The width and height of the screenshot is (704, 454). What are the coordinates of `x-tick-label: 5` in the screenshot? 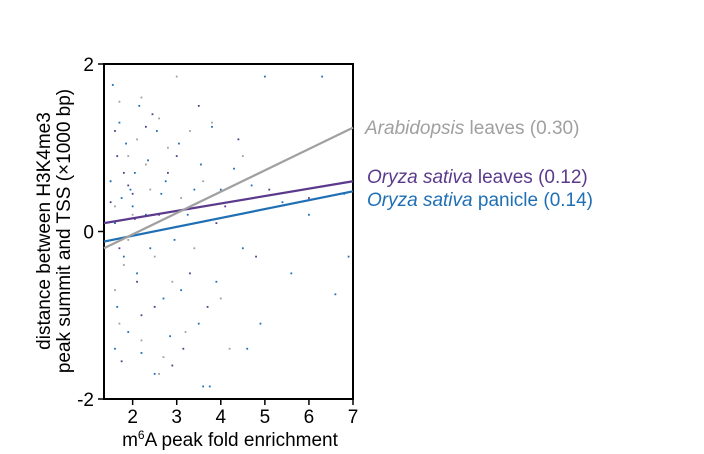 It's located at (265, 417).